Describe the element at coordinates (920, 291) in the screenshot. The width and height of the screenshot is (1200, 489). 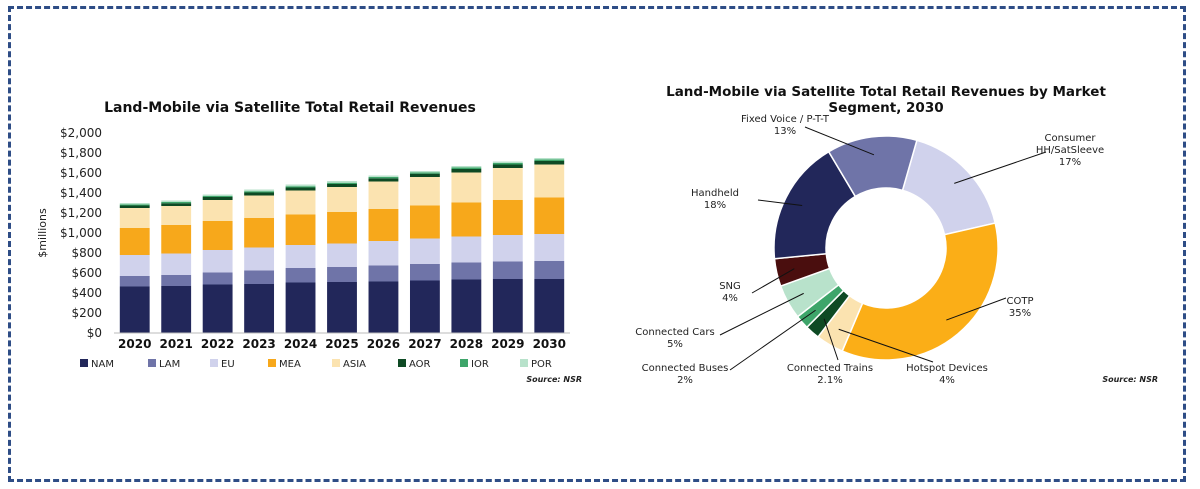
I see `donut-slice-cotp` at that location.